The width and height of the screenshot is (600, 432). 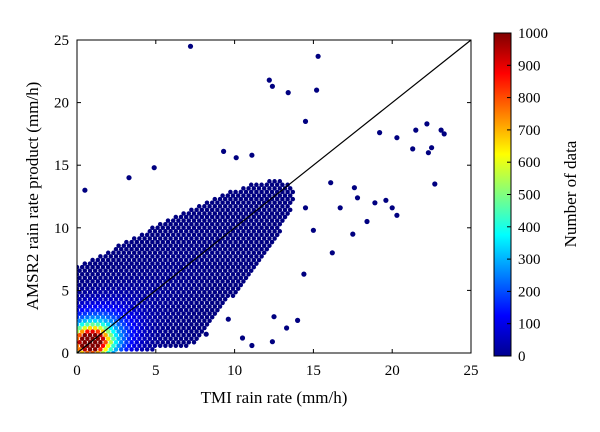 I want to click on colorbar-tick-label: 900, so click(x=529, y=66).